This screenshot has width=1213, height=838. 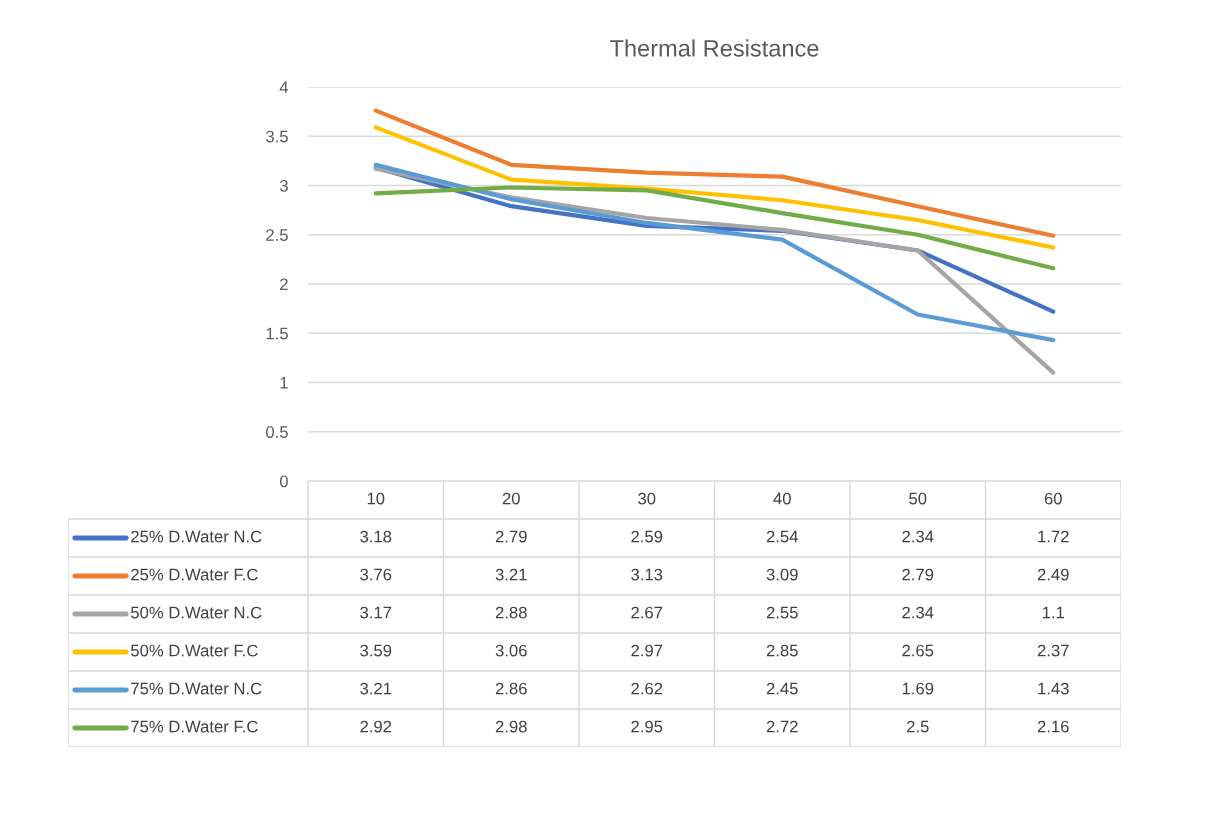 What do you see at coordinates (194, 650) in the screenshot?
I see `legend-label: 50% D.Water F.C` at bounding box center [194, 650].